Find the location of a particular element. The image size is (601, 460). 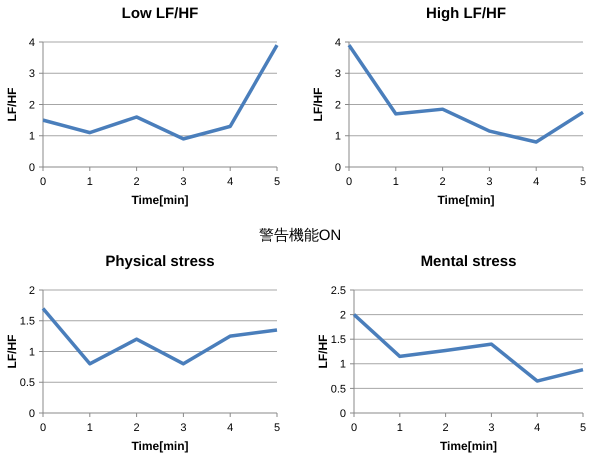

chart-title: Physical stress is located at coordinates (160, 261).